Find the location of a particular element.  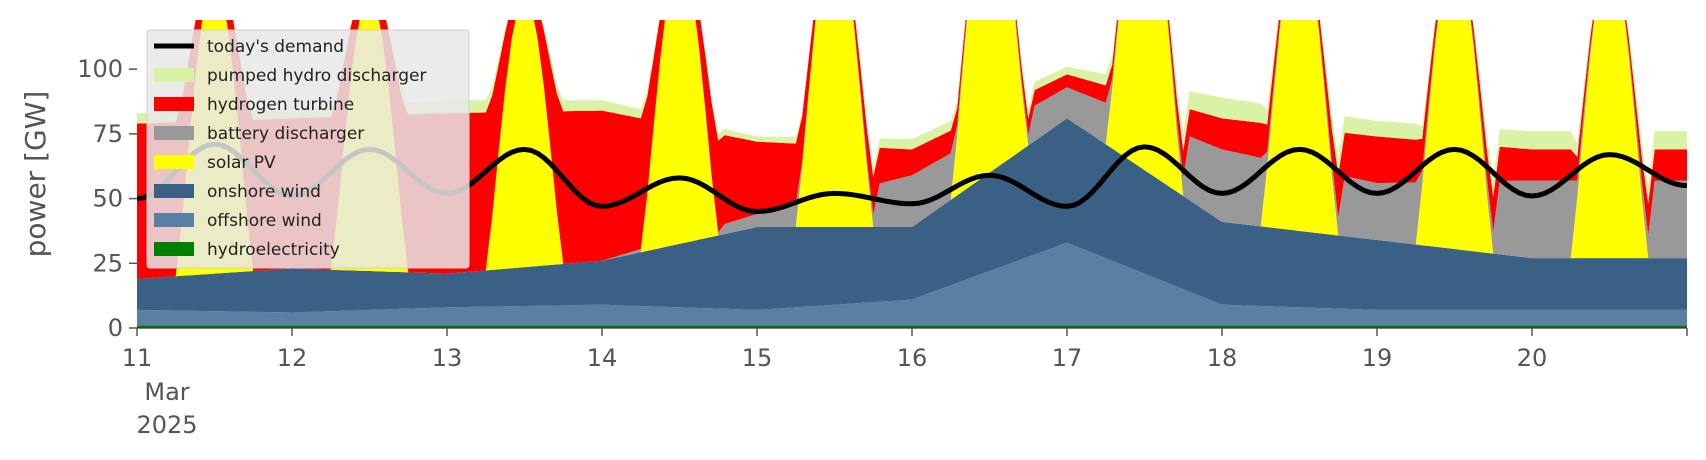

x-tick-label: 17 is located at coordinates (1067, 358).